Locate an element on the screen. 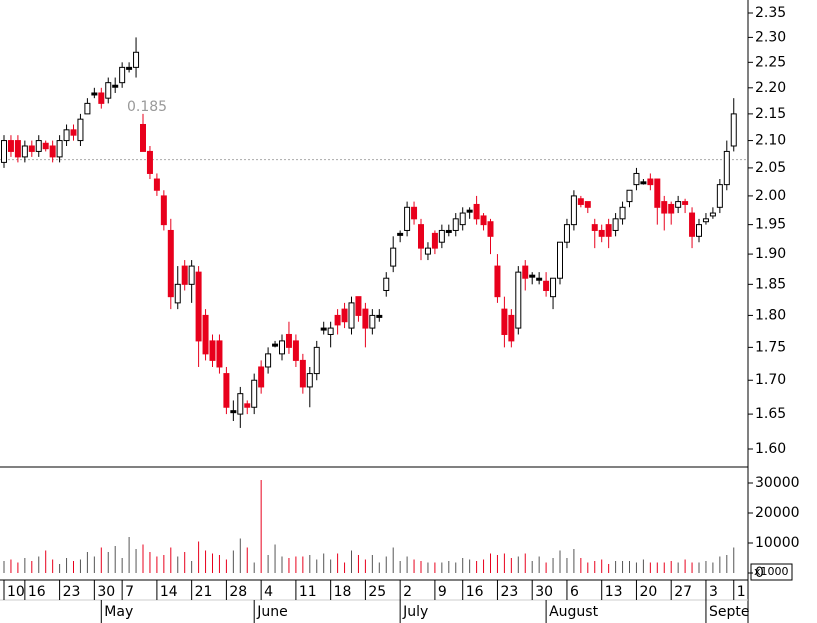 Image resolution: width=817 pixels, height=623 pixels. y-tick-label: 1.65 is located at coordinates (770, 414).